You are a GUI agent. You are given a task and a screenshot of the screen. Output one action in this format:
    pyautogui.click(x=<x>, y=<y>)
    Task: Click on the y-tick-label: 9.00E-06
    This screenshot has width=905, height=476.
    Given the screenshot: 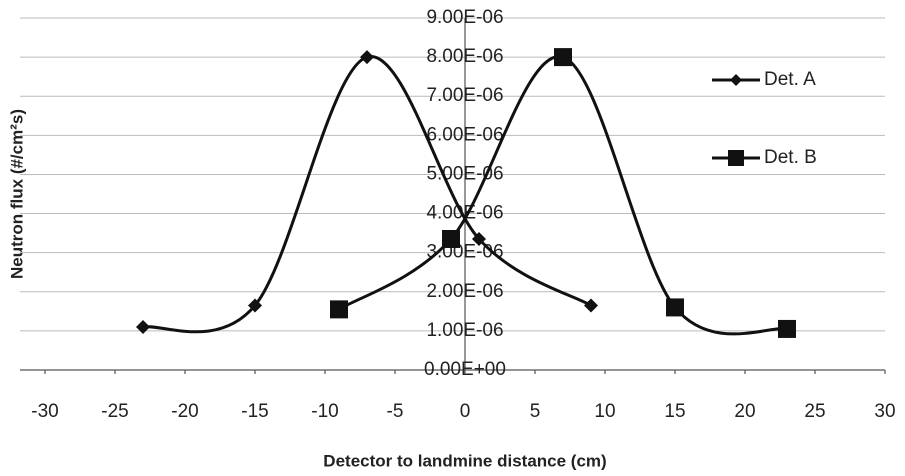 What is the action you would take?
    pyautogui.click(x=464, y=17)
    